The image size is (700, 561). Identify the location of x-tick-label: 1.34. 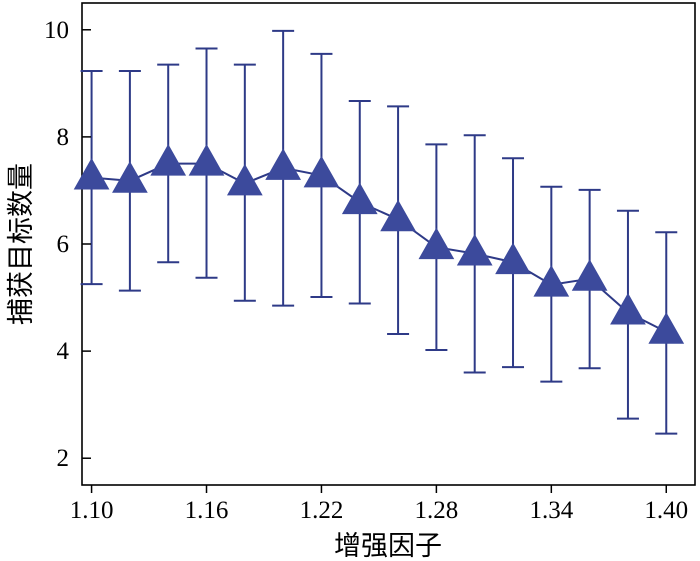
(551, 510).